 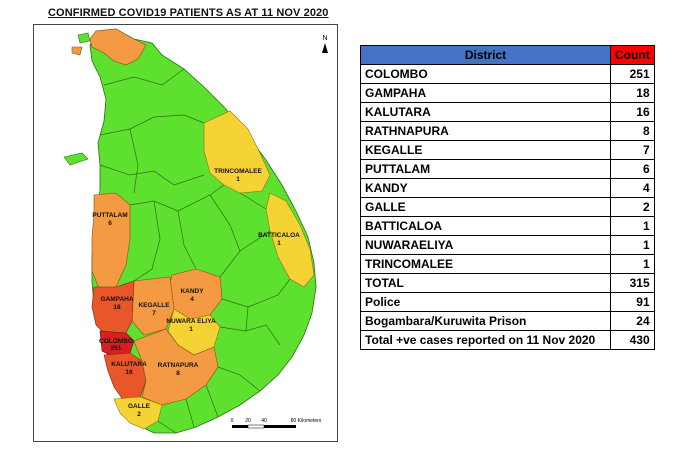 I want to click on label-colombo-name: COLOMBO, so click(x=116, y=341).